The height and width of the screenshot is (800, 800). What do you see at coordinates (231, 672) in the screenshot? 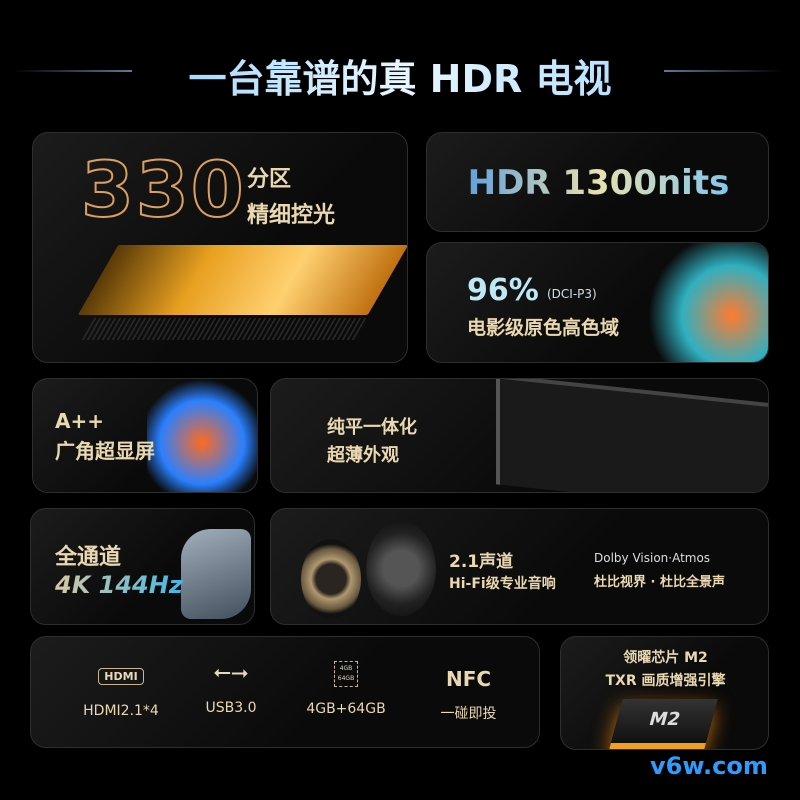
I see `usb-icon: ⭠⭢` at bounding box center [231, 672].